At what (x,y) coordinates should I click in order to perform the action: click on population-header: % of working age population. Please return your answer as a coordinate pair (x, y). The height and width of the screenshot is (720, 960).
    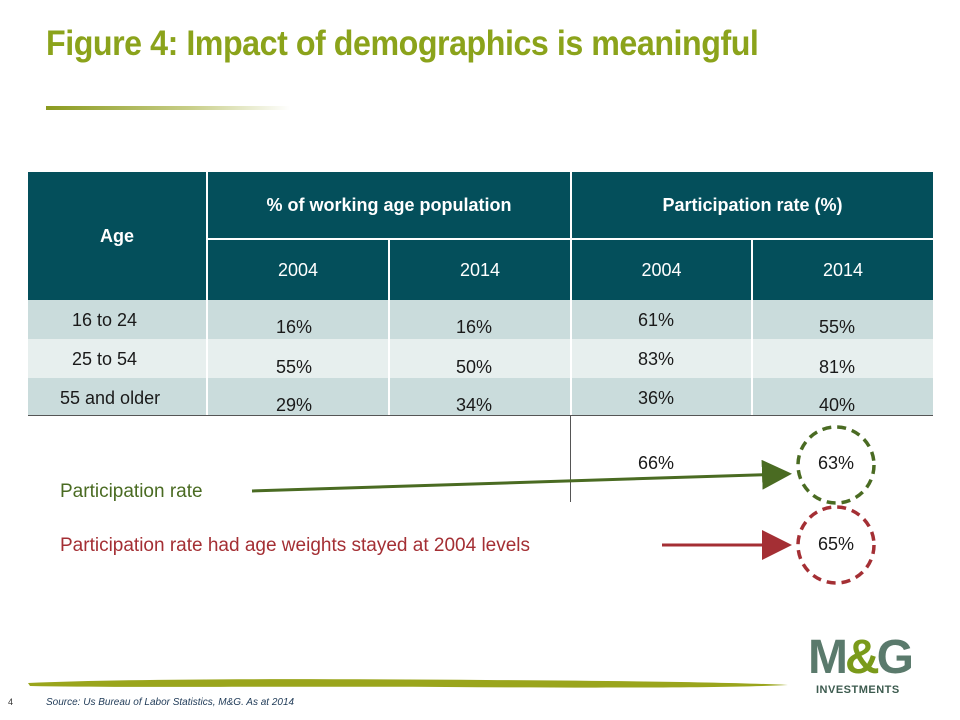
    Looking at the image, I should click on (389, 205).